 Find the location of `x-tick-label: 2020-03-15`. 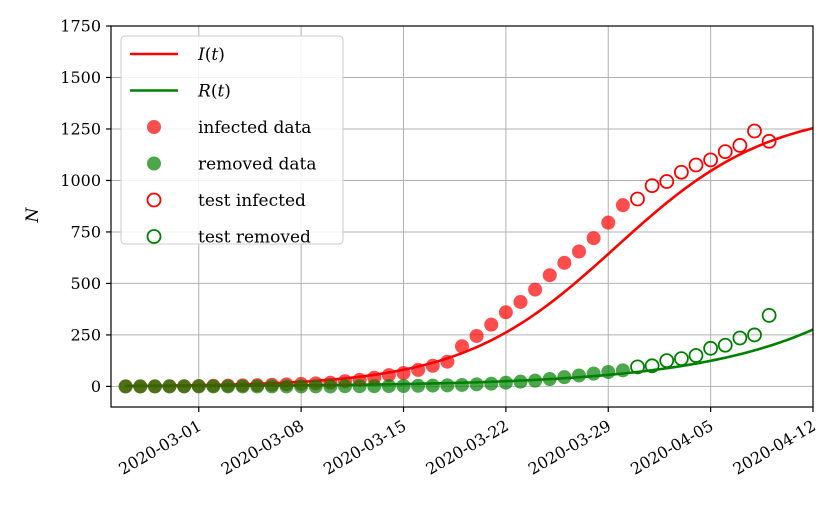

x-tick-label: 2020-03-15 is located at coordinates (364, 447).